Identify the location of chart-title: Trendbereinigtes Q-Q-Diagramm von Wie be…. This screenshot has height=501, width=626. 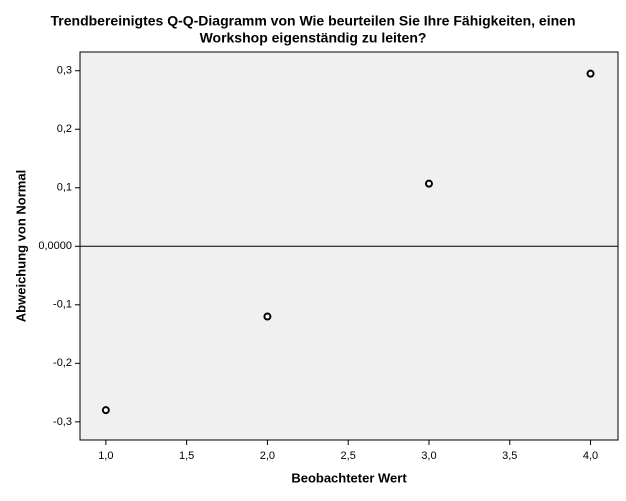
(313, 21).